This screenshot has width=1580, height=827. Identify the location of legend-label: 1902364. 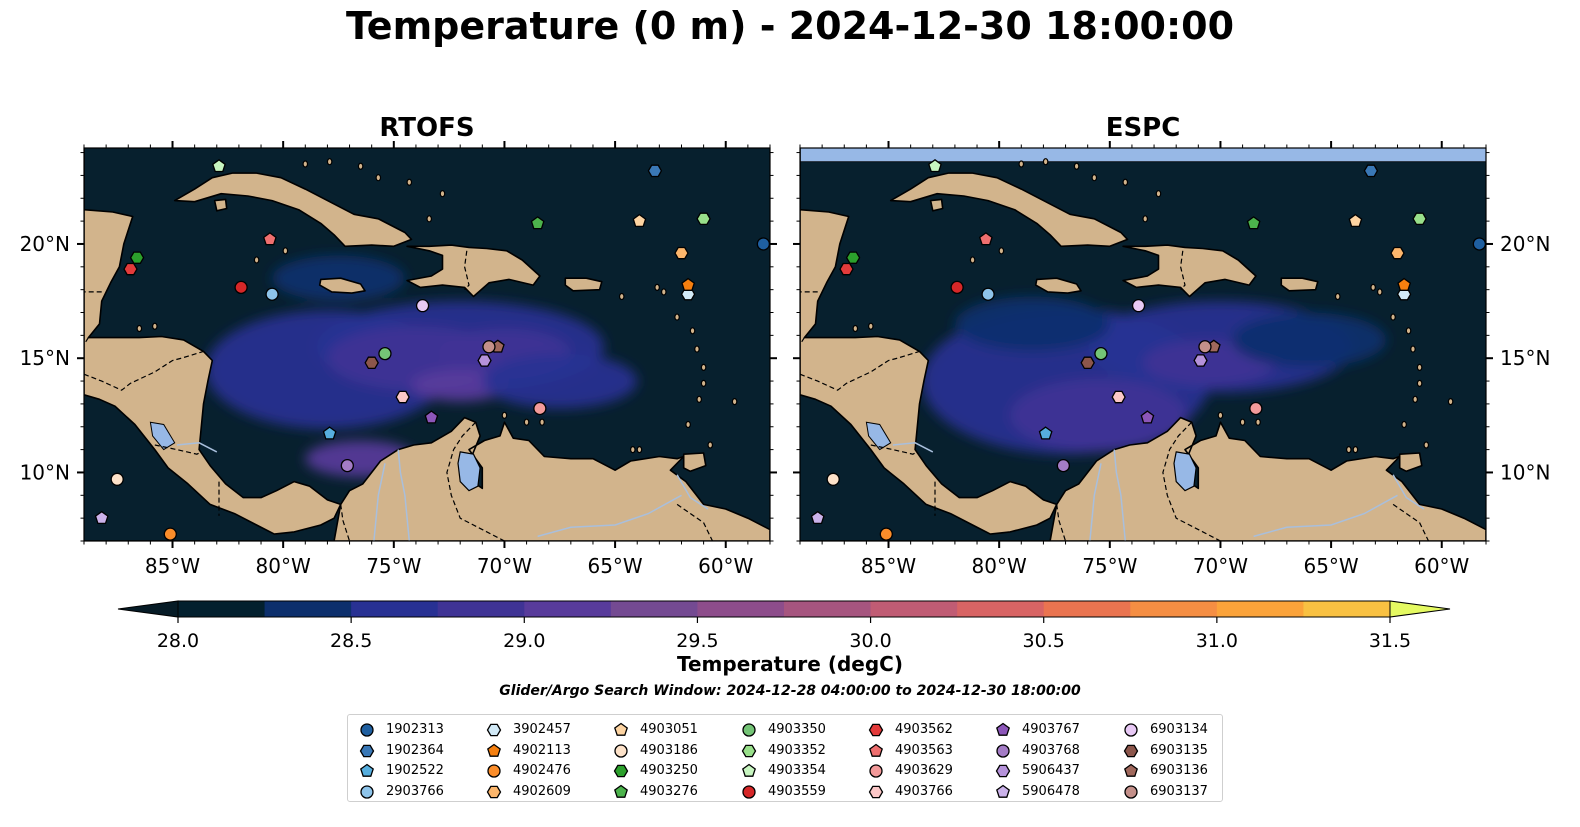
(415, 750).